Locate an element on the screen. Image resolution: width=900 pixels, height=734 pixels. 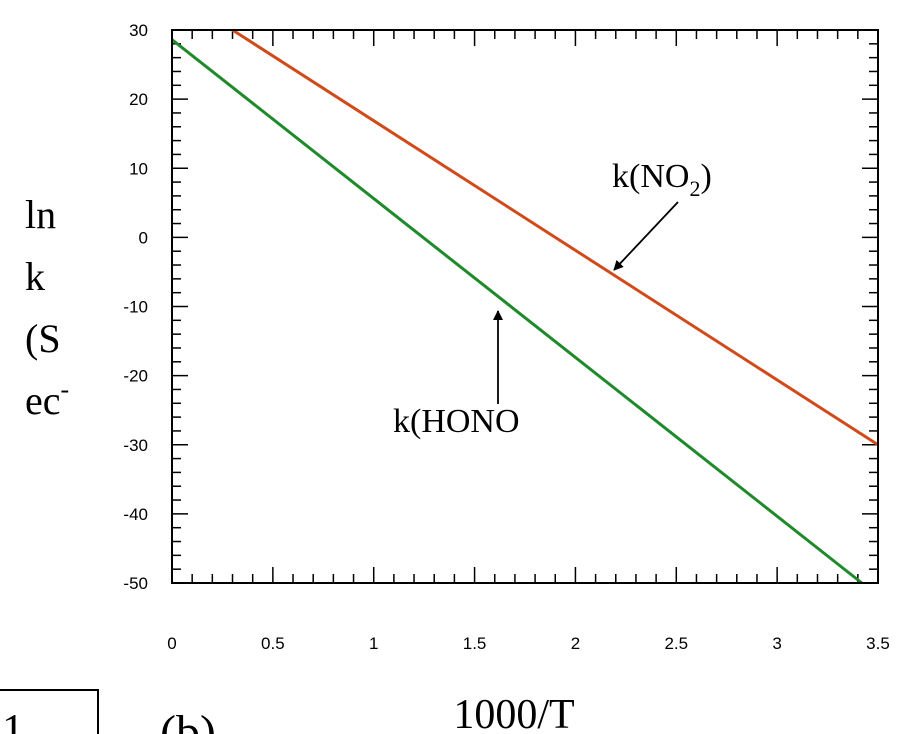
y-label-line-2: k is located at coordinates (35, 276).